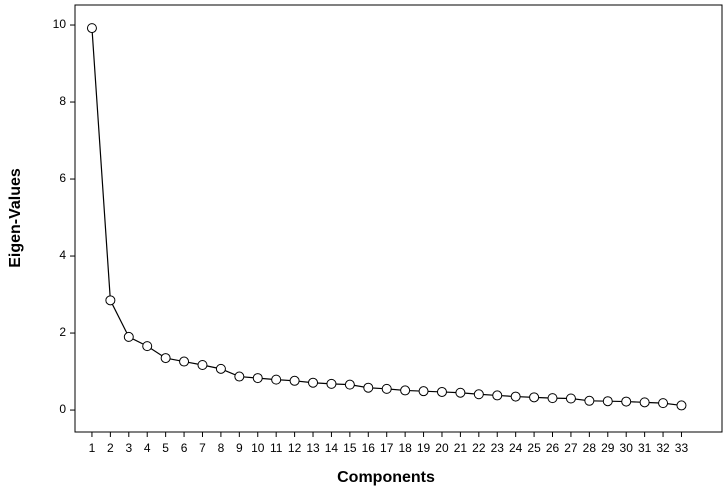  What do you see at coordinates (184, 448) in the screenshot?
I see `x-tick-label: 6` at bounding box center [184, 448].